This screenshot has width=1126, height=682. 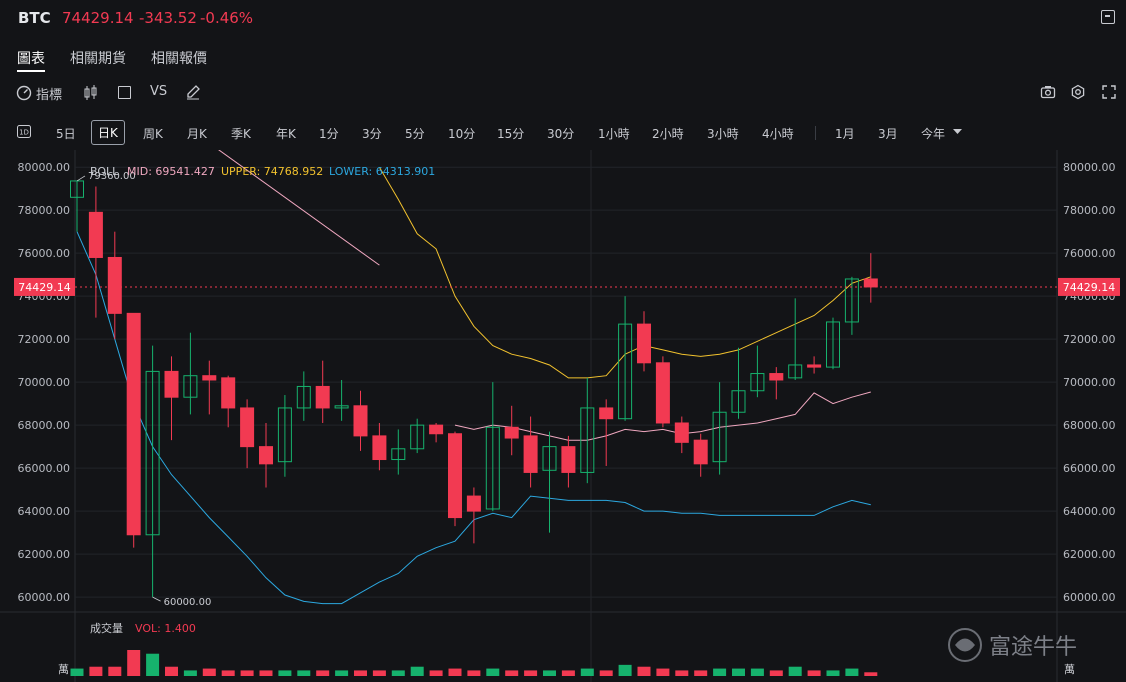 What do you see at coordinates (778, 134) in the screenshot?
I see `period-4h: 4小時` at bounding box center [778, 134].